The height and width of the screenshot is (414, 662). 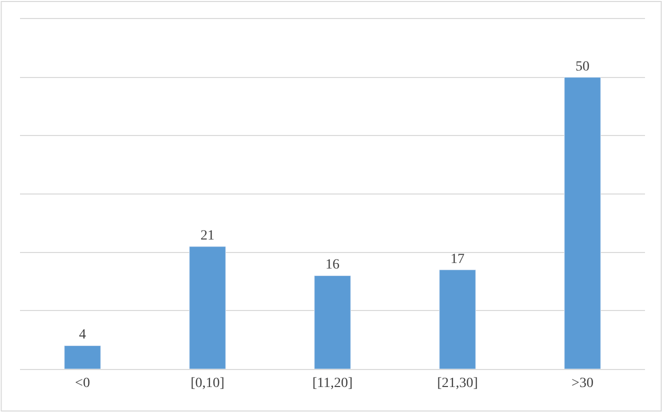 I want to click on x-tick-label: [11,20], so click(x=332, y=383).